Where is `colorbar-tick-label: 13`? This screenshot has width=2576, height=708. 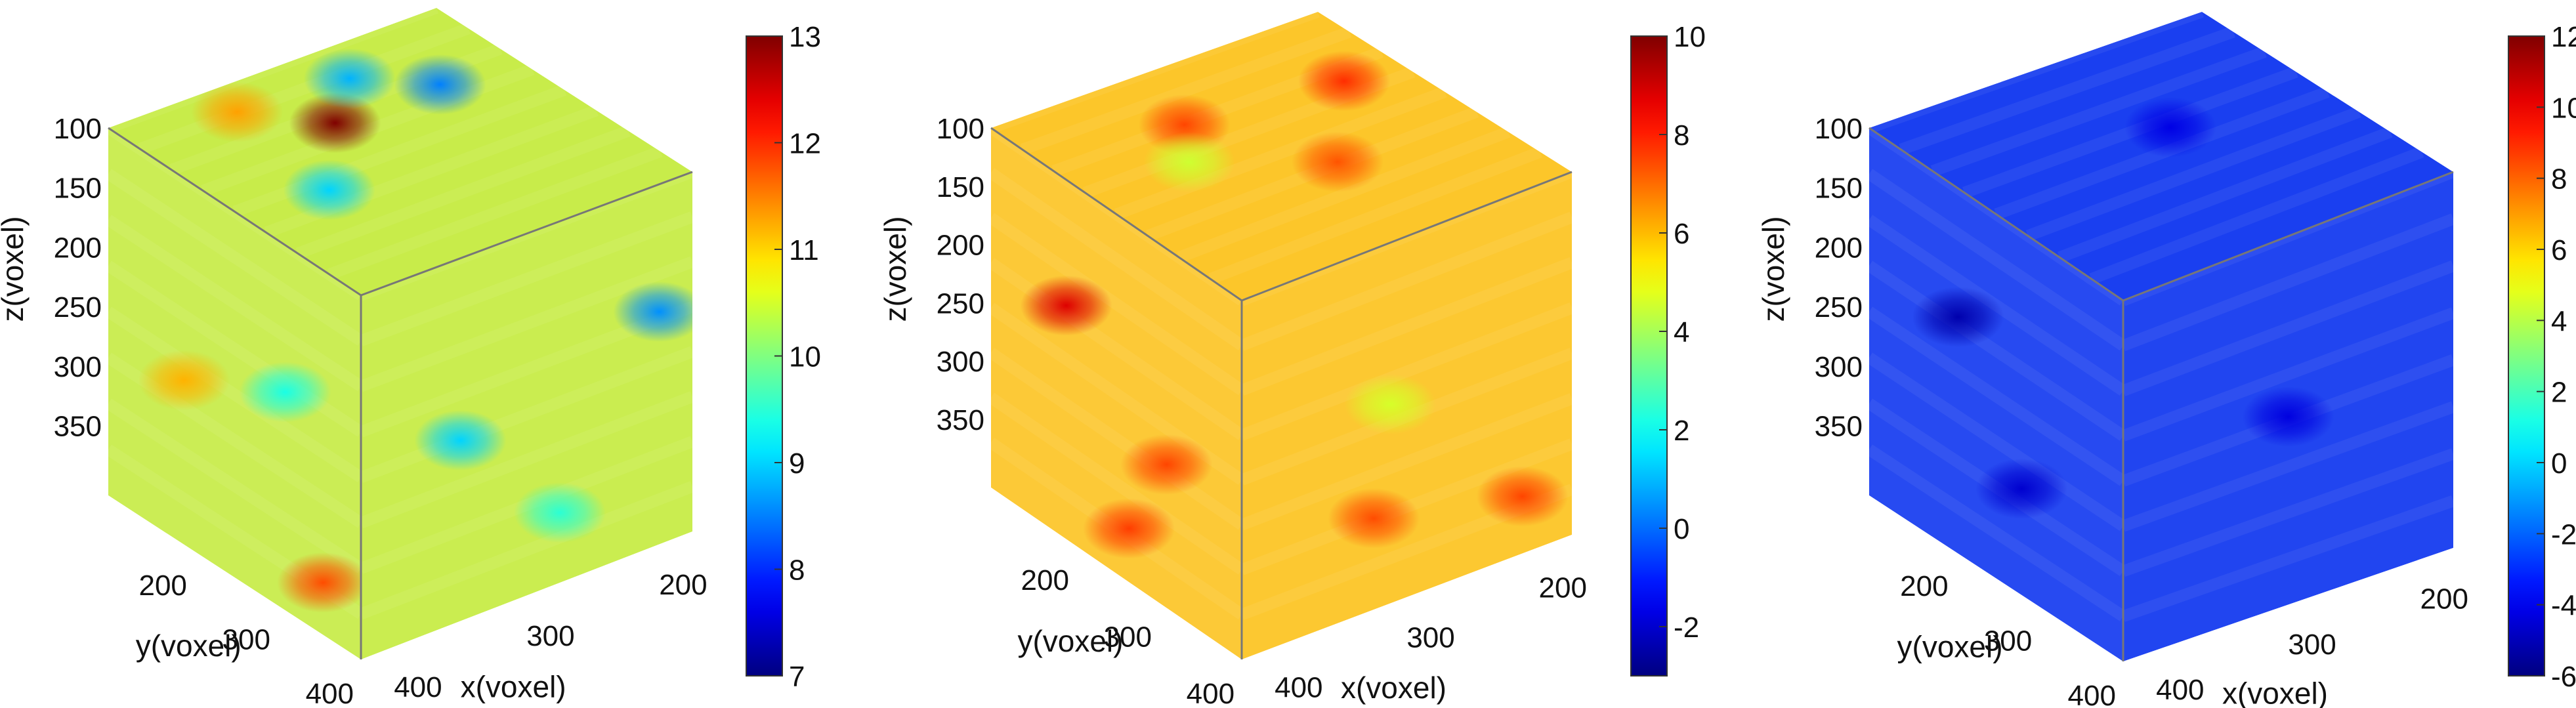 colorbar-tick-label: 13 is located at coordinates (805, 37).